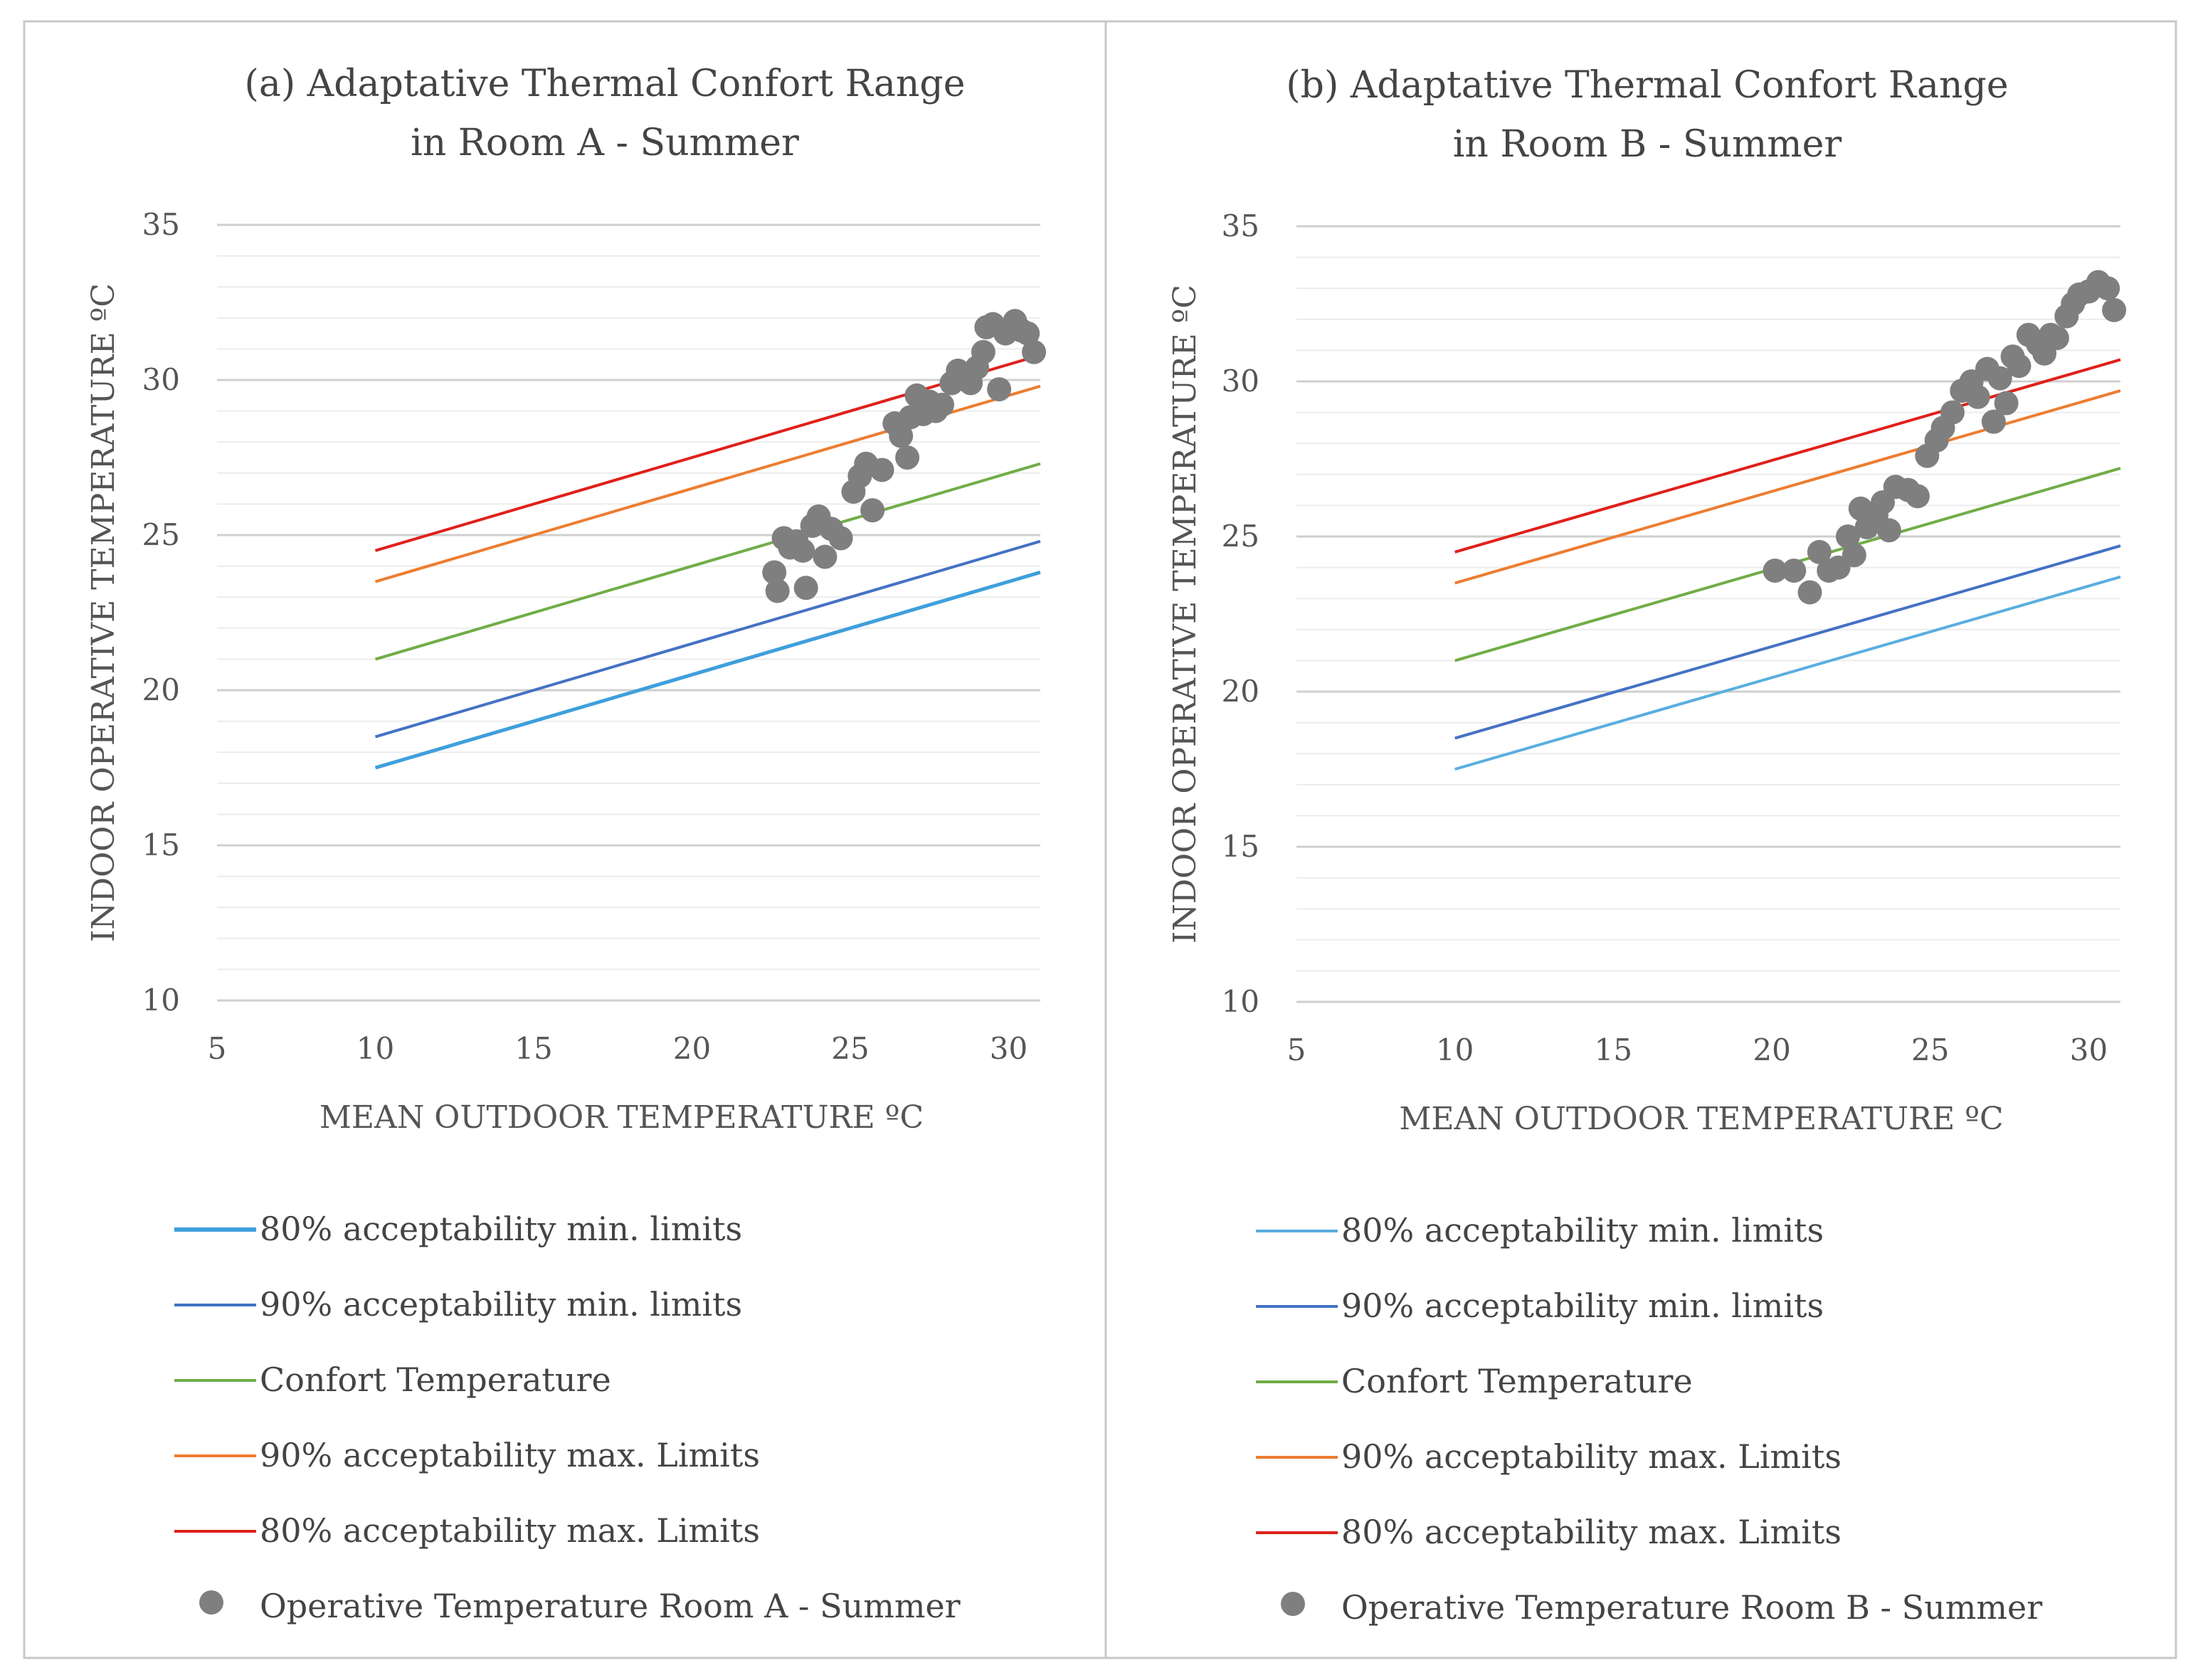  What do you see at coordinates (1240, 1001) in the screenshot?
I see `y-tick-label-b: 10` at bounding box center [1240, 1001].